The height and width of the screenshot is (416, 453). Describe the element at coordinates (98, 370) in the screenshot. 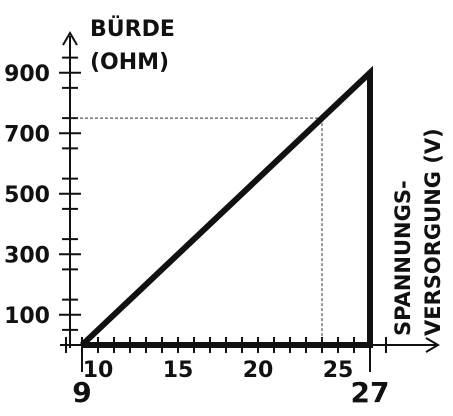

I see `x-tick-label: 10` at that location.